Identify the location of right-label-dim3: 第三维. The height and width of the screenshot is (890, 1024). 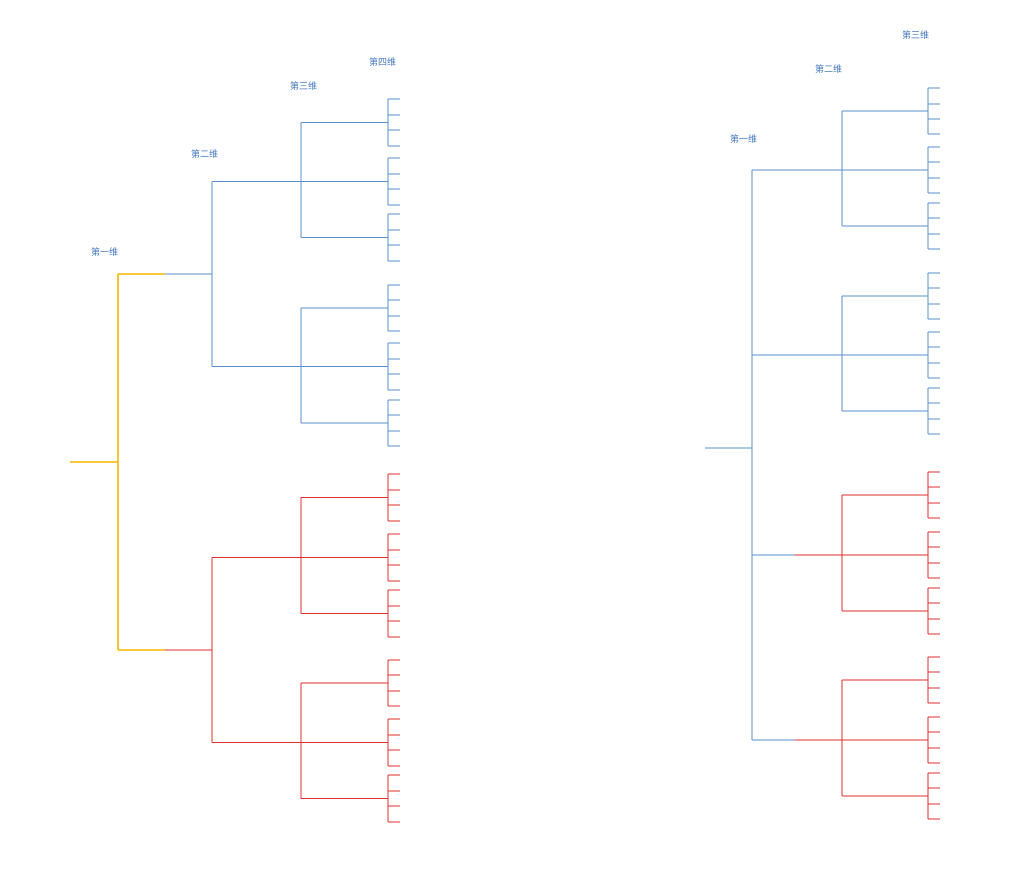
(915, 35).